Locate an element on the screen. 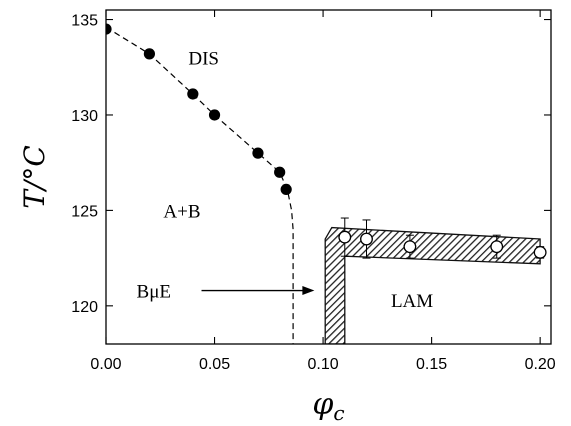  x-tick-label-1: 0.05 is located at coordinates (214, 364).